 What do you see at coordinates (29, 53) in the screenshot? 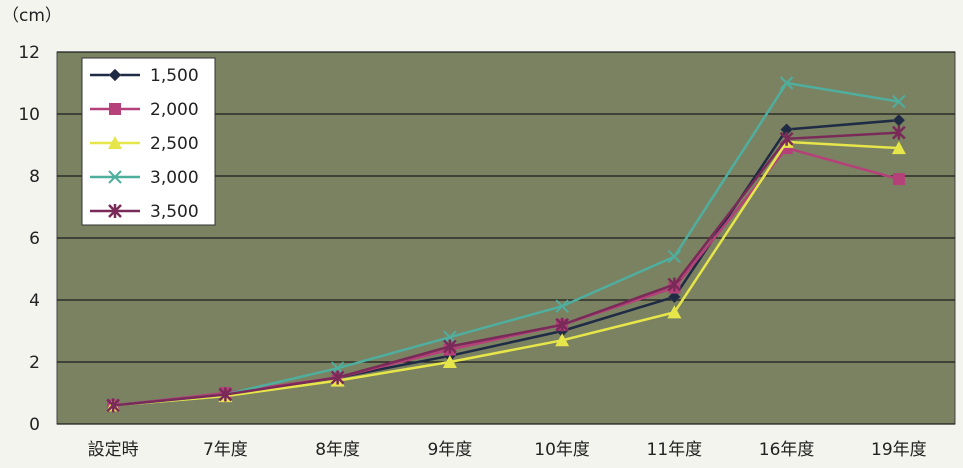
I see `y-tick-label: 12` at bounding box center [29, 53].